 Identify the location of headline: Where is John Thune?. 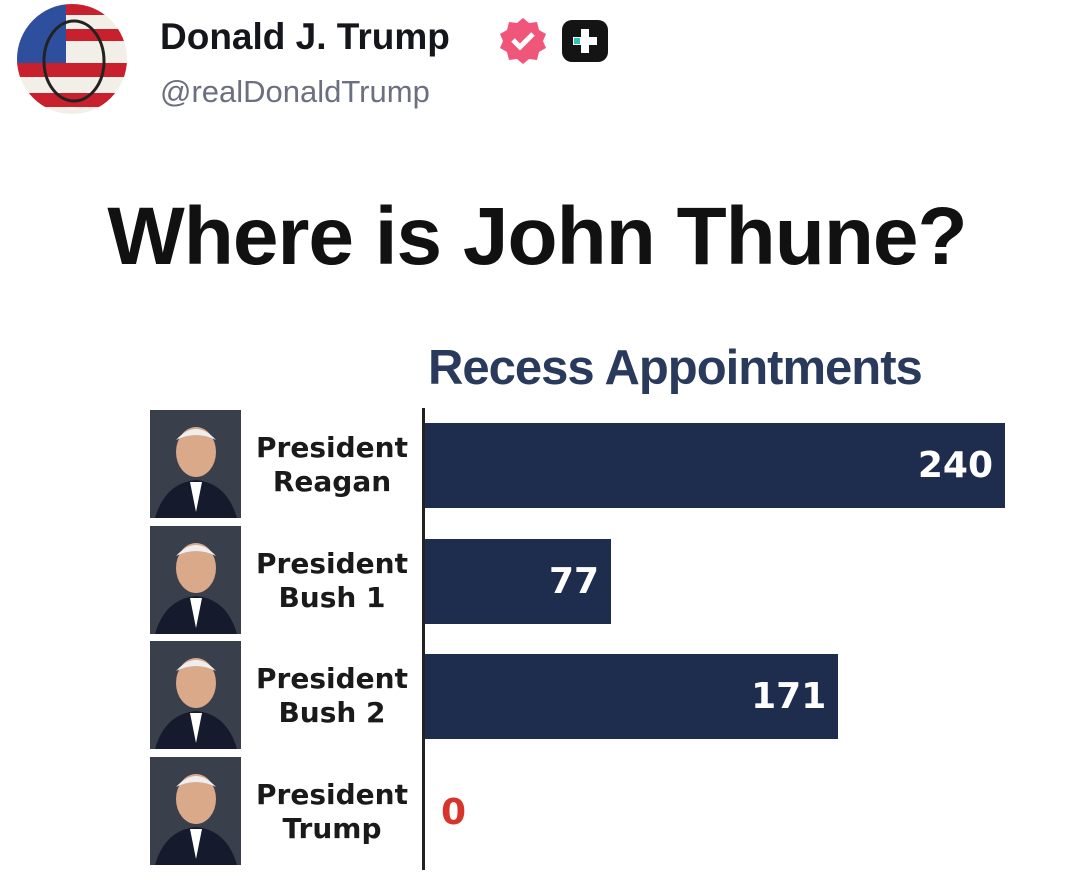
(537, 236).